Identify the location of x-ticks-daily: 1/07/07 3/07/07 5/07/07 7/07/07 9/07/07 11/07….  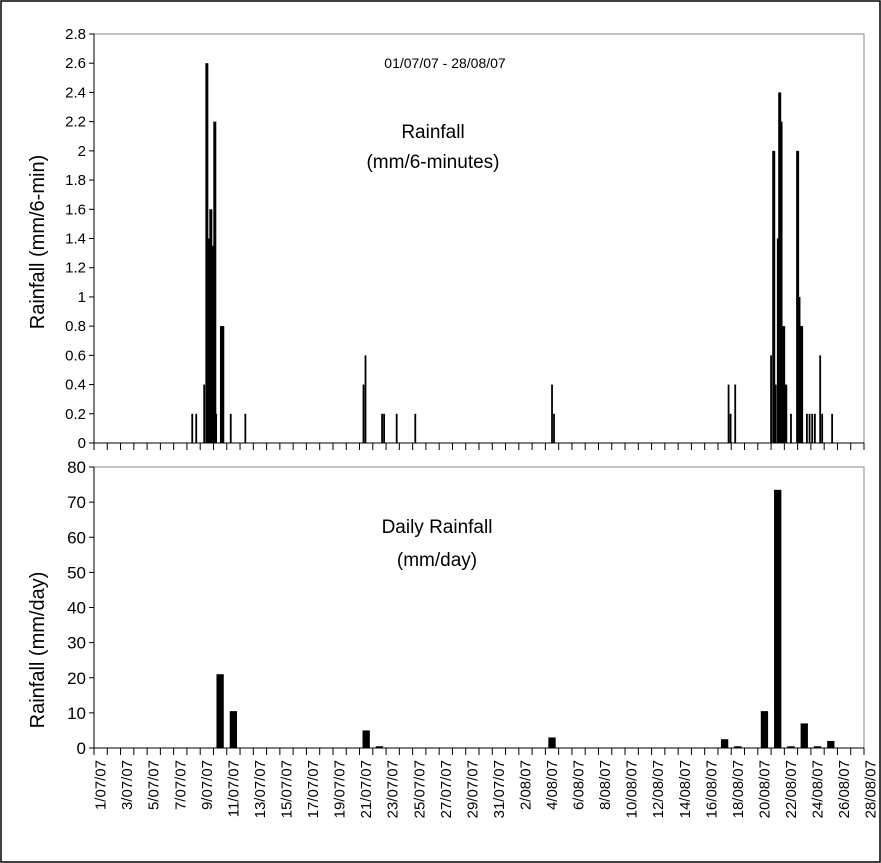
(486, 783).